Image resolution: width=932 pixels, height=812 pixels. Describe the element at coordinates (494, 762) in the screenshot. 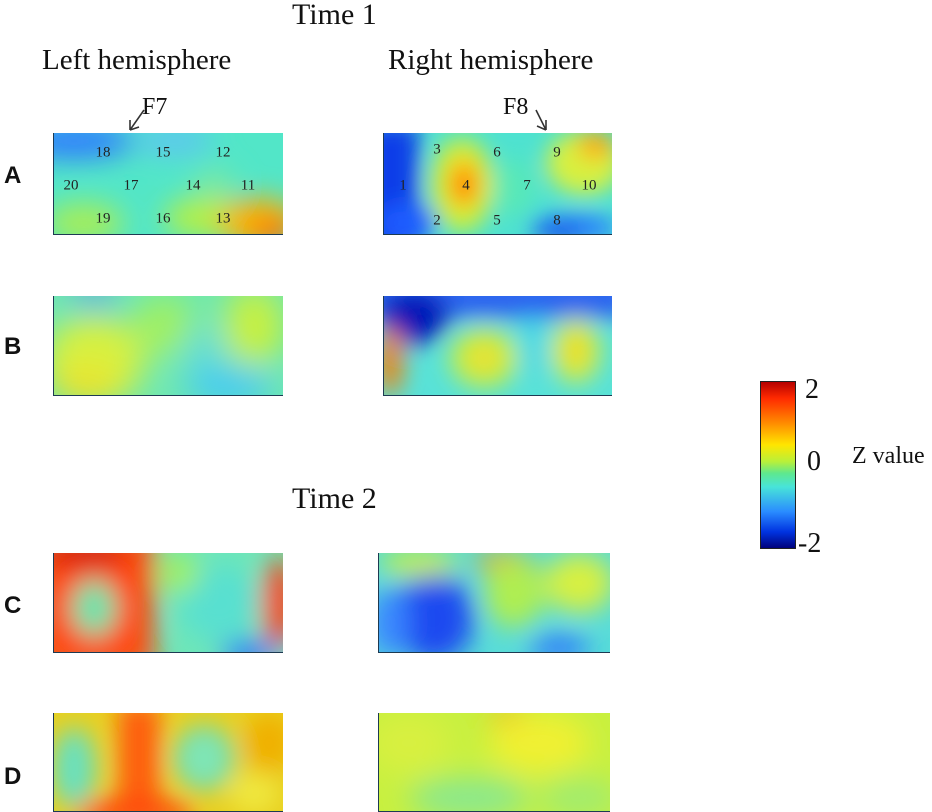

I see `heatmap-time2-d-right` at that location.